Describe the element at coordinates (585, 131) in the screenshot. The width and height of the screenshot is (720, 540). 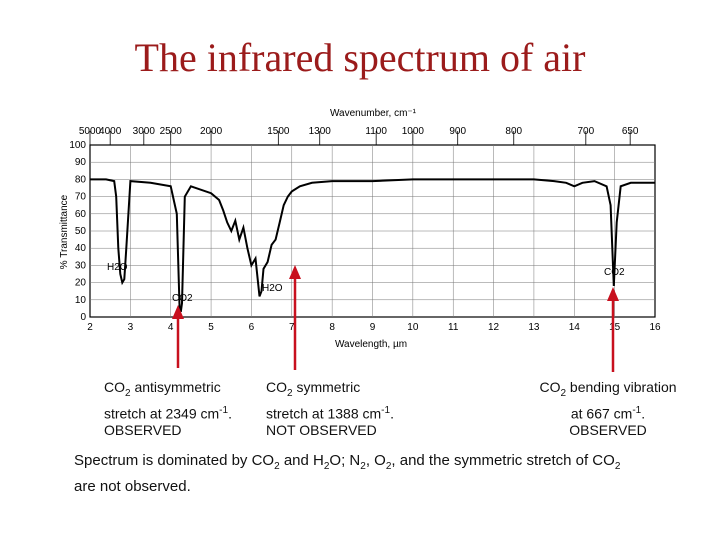
I see `top-tick-label: 700` at that location.